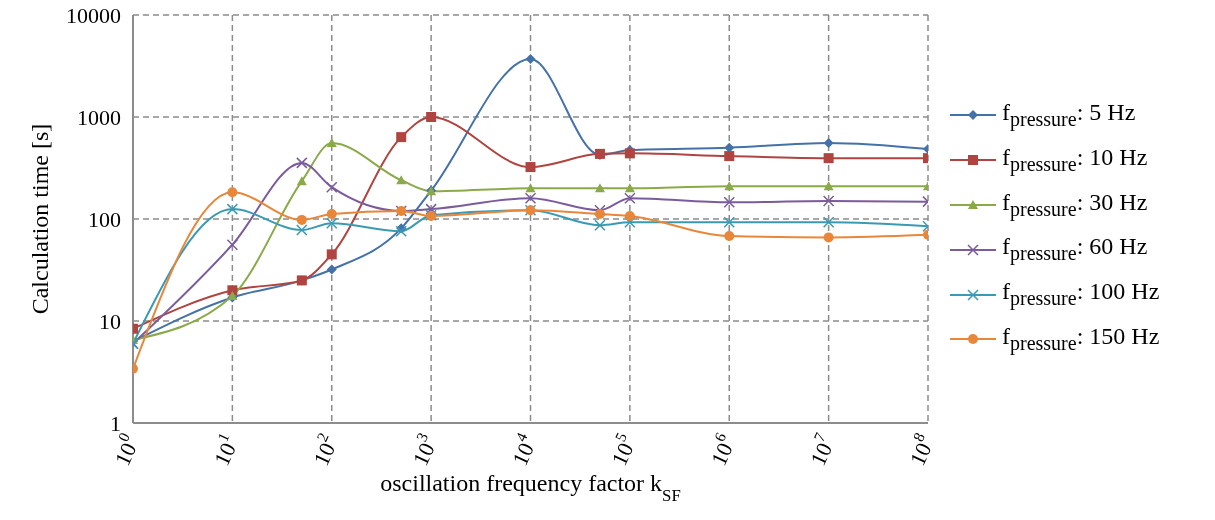 The height and width of the screenshot is (520, 1215). What do you see at coordinates (1075, 205) in the screenshot?
I see `legend-label: f$_{pressure}$: 30 Hz` at bounding box center [1075, 205].